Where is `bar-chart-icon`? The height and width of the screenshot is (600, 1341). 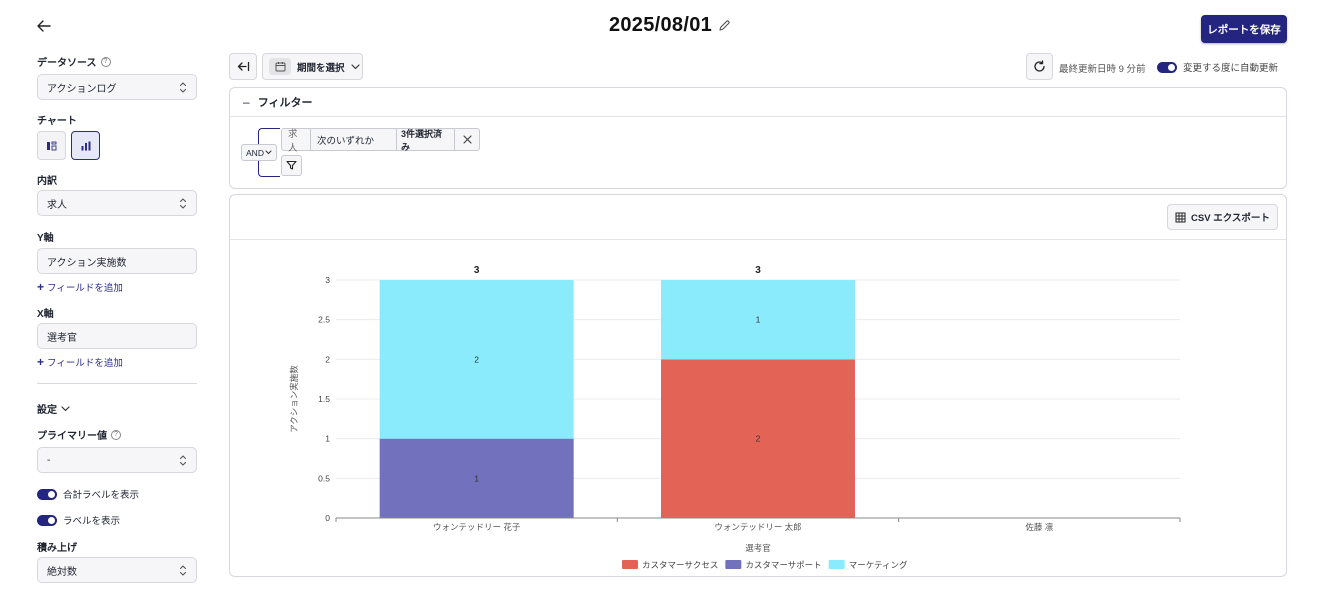 bar-chart-icon is located at coordinates (85, 145).